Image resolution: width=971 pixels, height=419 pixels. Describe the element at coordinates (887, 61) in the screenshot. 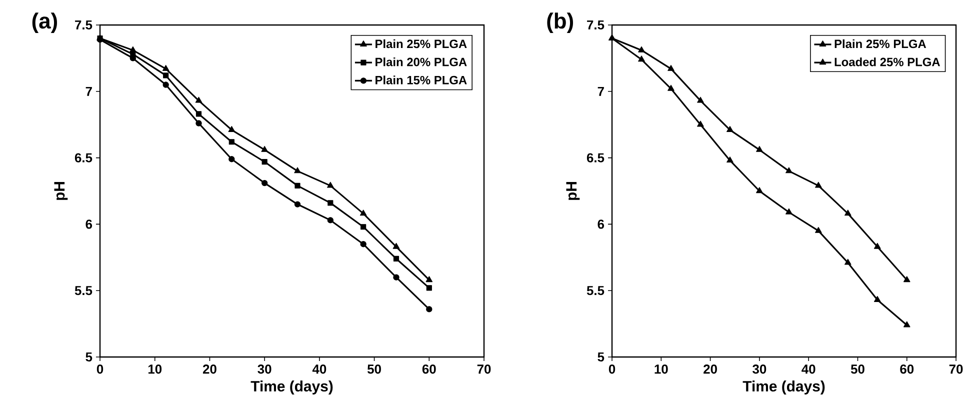

I see `legend-label: Loaded 25% PLGA` at that location.